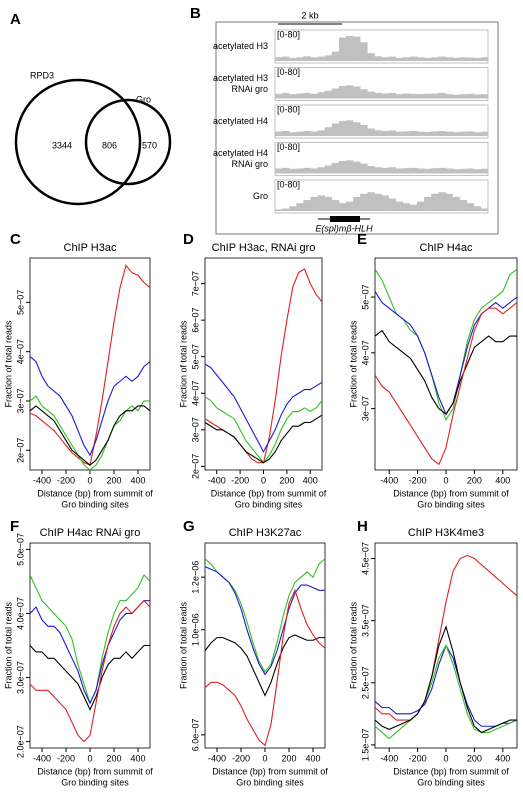  Describe the element at coordinates (265, 533) in the screenshot. I see `chart-title: ChIP H3K27ac` at that location.